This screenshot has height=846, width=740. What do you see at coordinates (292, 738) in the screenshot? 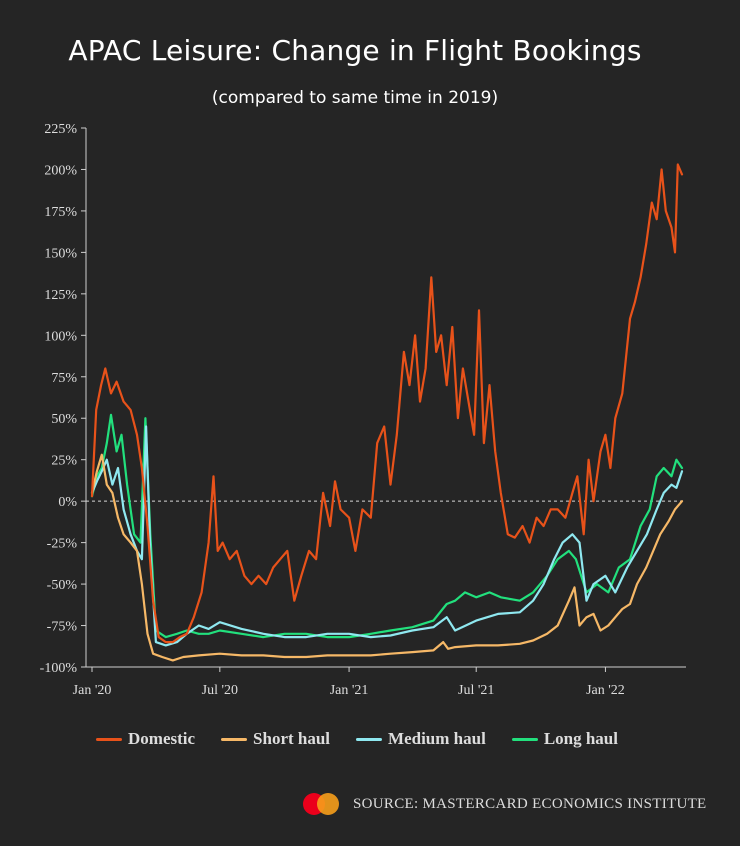
I see `legend-label: Short haul` at bounding box center [292, 738].